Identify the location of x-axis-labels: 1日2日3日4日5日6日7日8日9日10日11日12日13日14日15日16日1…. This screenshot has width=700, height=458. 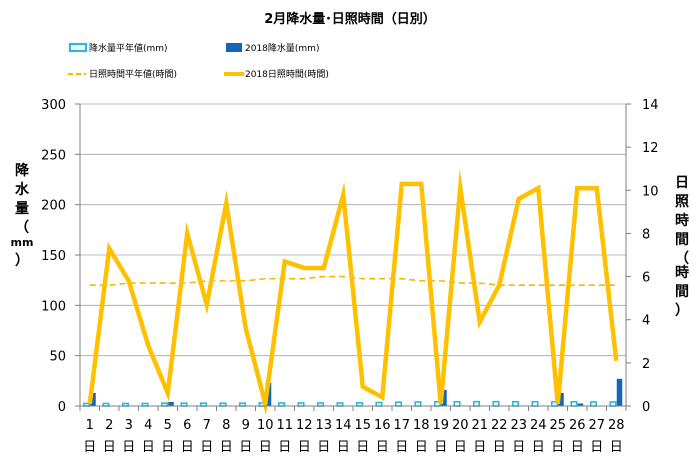
(353, 436).